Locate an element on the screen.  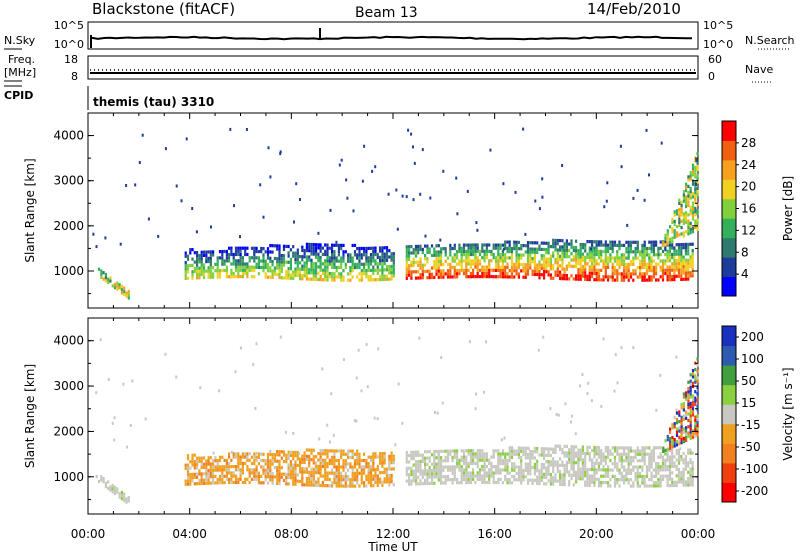
velocity-x-axis: 00:00 04:00 08:00 12:00 16:00 20:00 00:00 is located at coordinates (393, 534).